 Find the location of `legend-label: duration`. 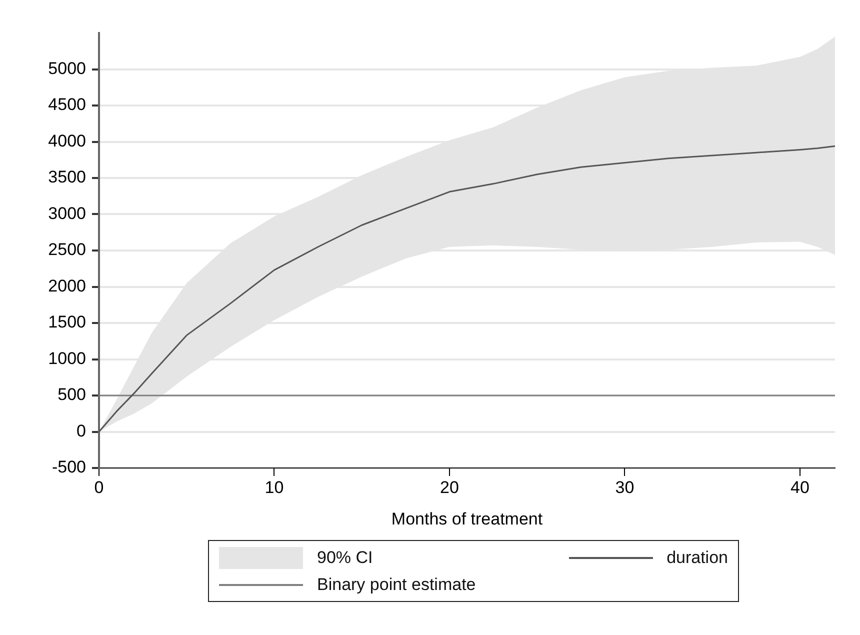

legend-label: duration is located at coordinates (697, 558).